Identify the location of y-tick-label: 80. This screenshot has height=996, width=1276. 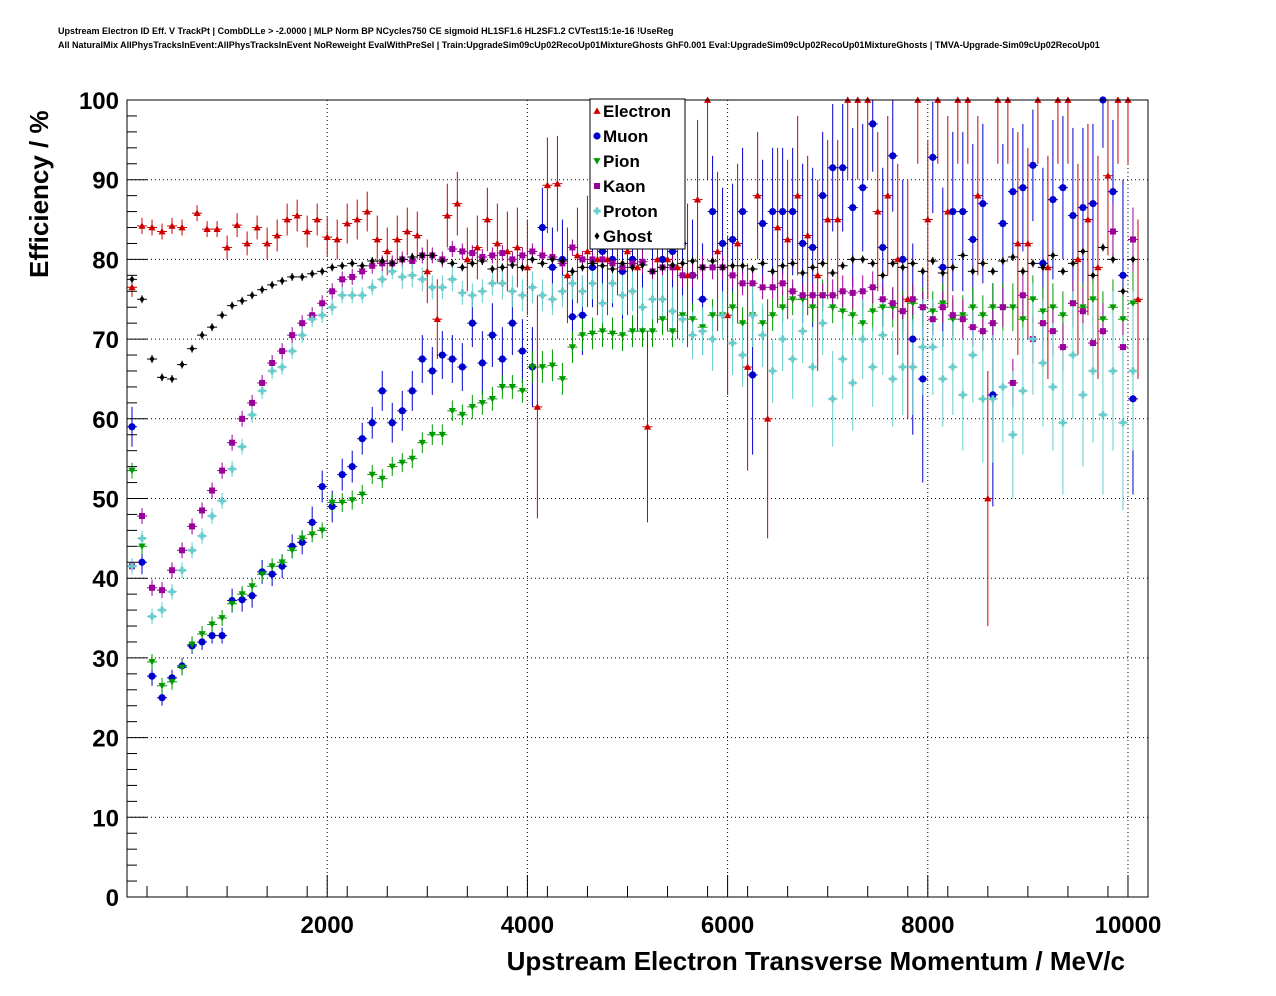
(105, 260).